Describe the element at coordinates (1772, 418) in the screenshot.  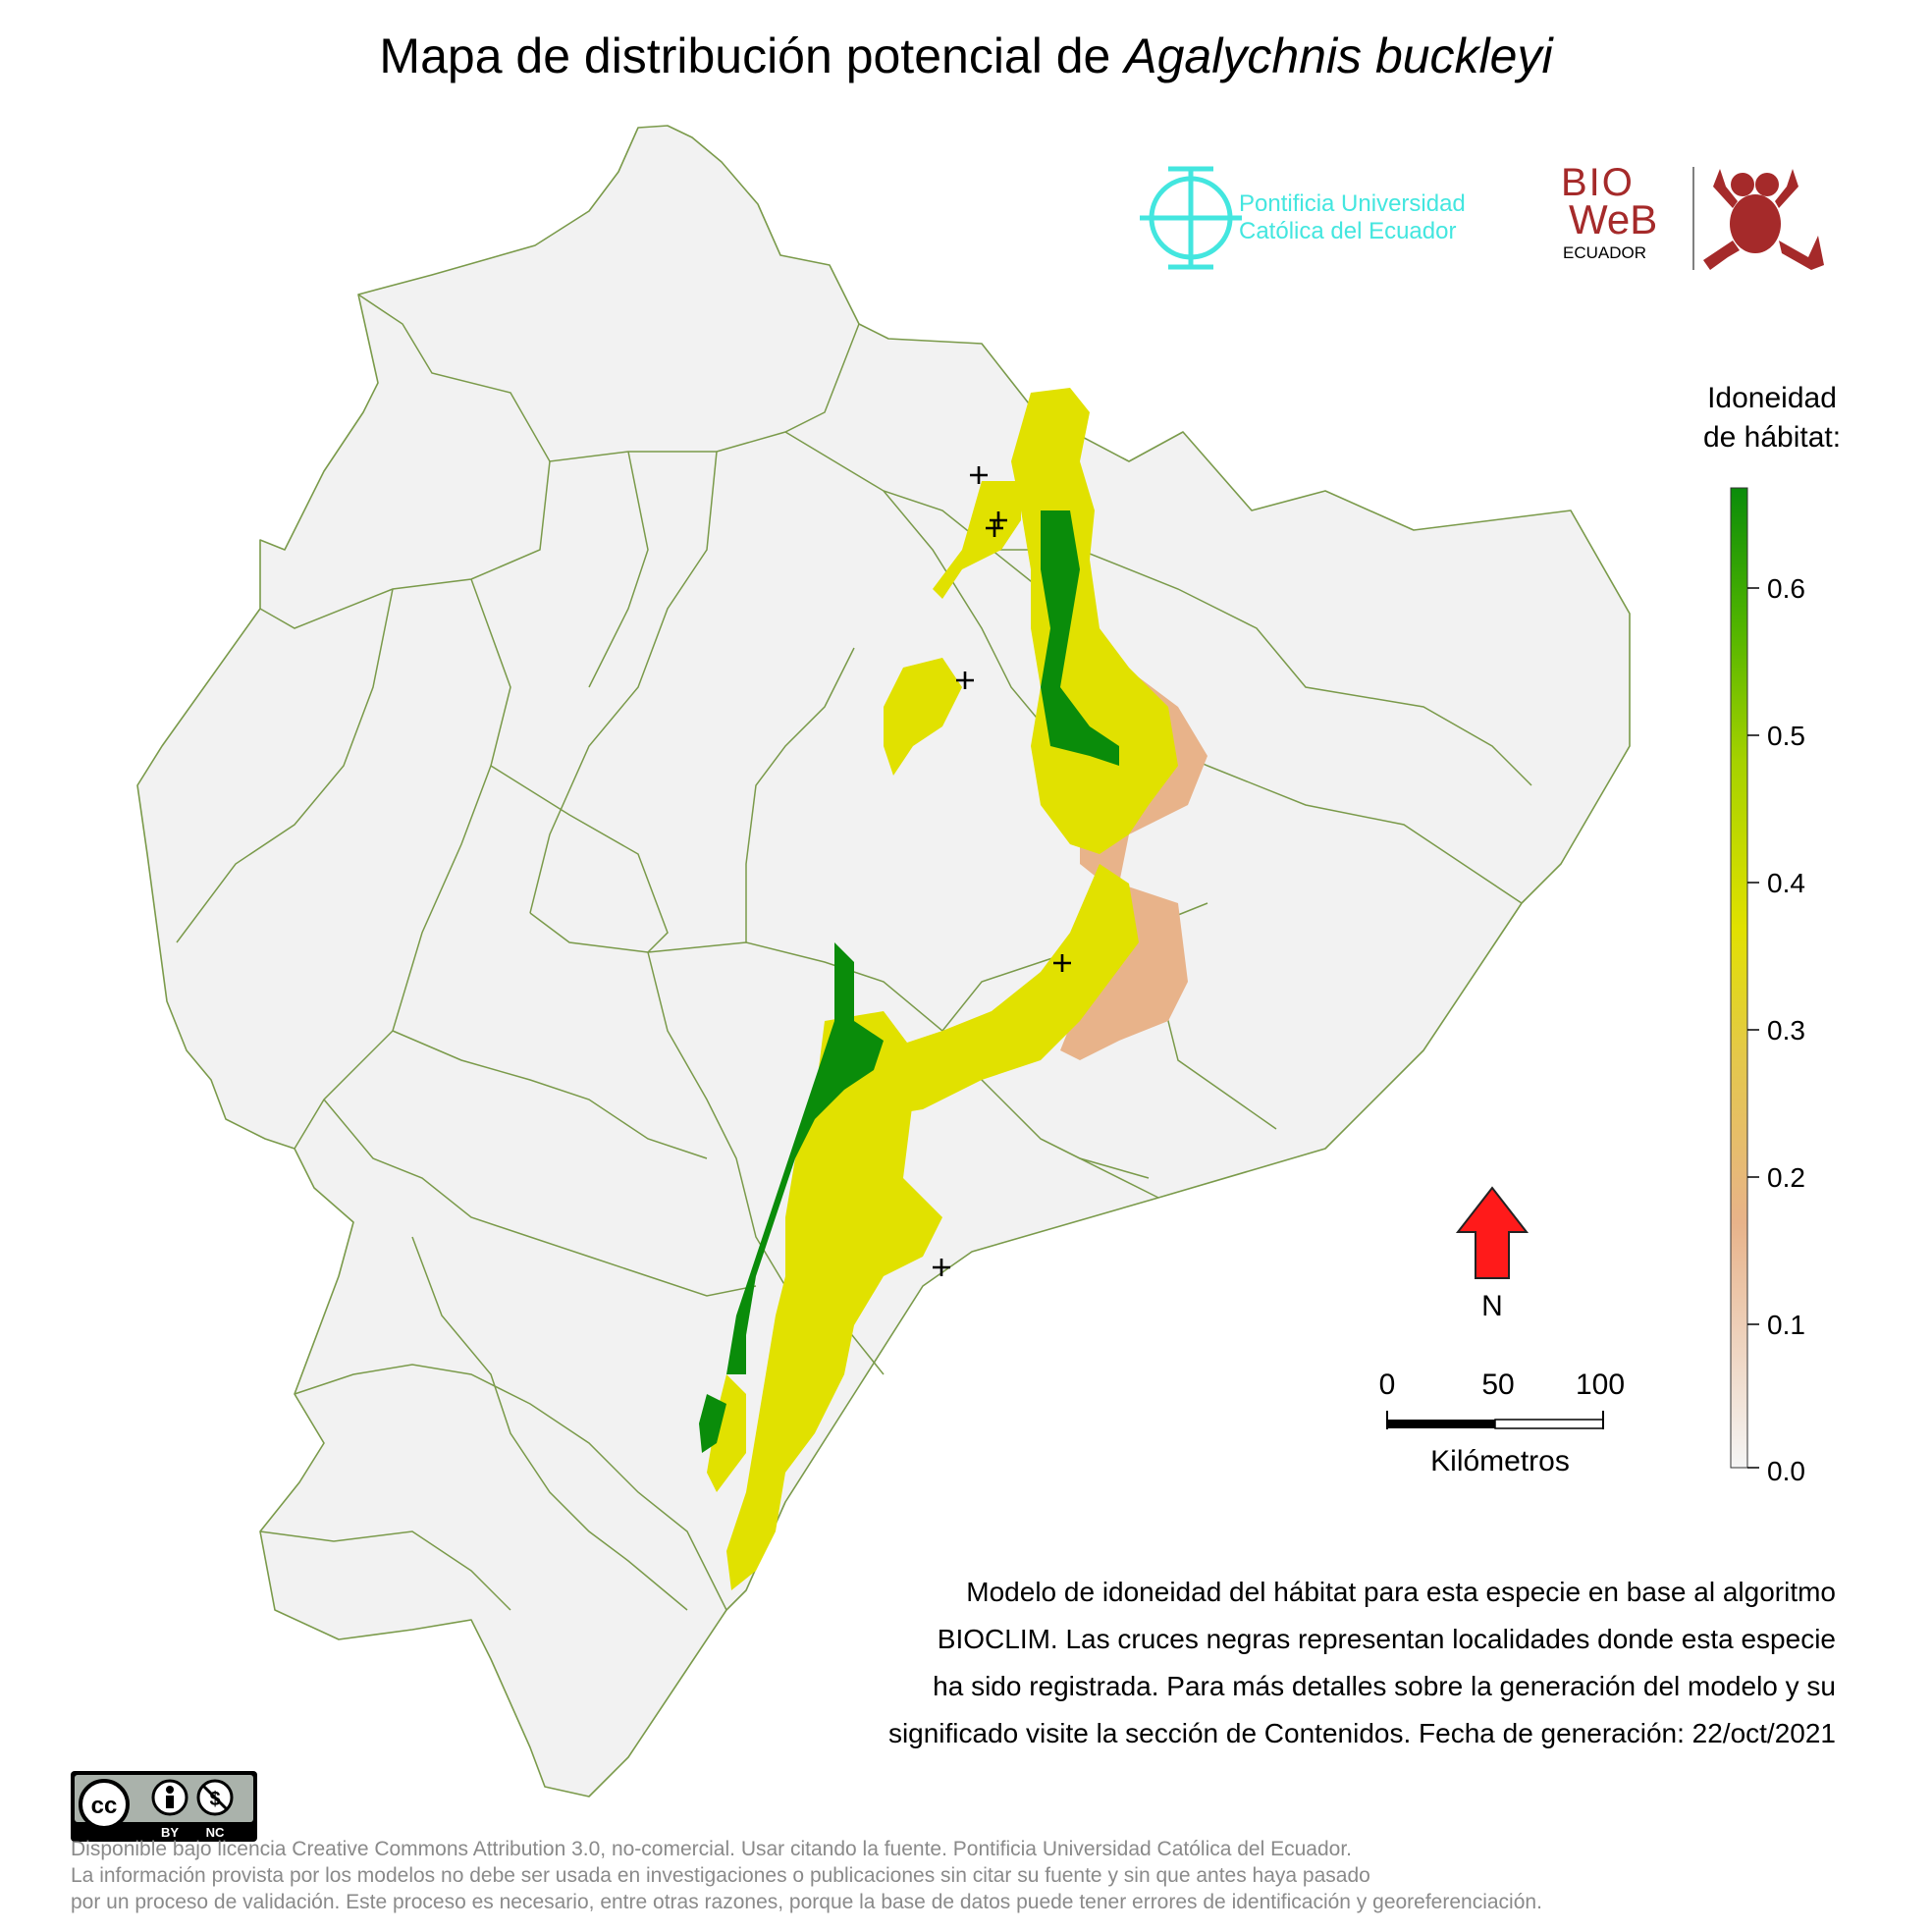
I see `legend-title: Idoneidad de hábitat:` at that location.